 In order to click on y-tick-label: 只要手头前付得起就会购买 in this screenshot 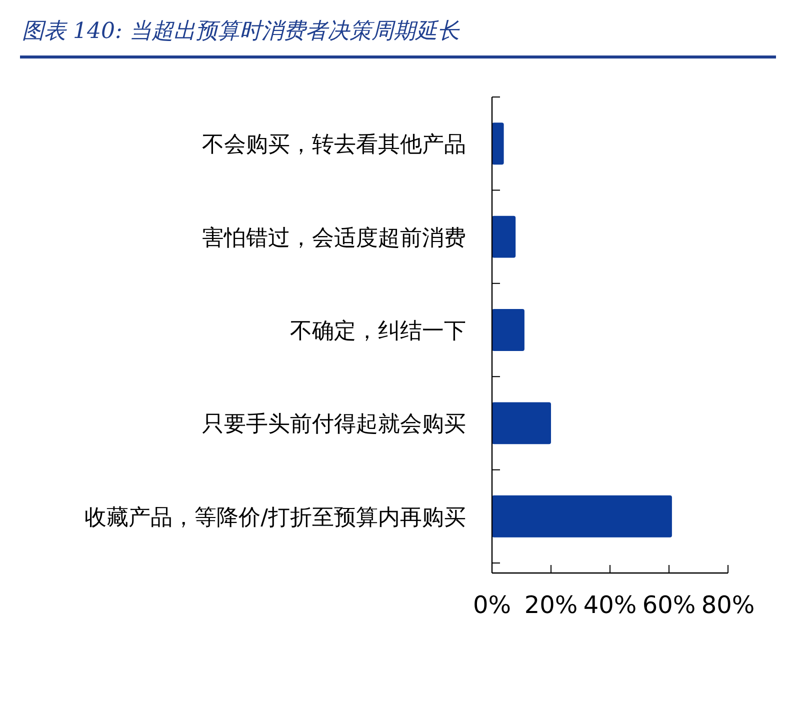, I will do `click(334, 425)`.